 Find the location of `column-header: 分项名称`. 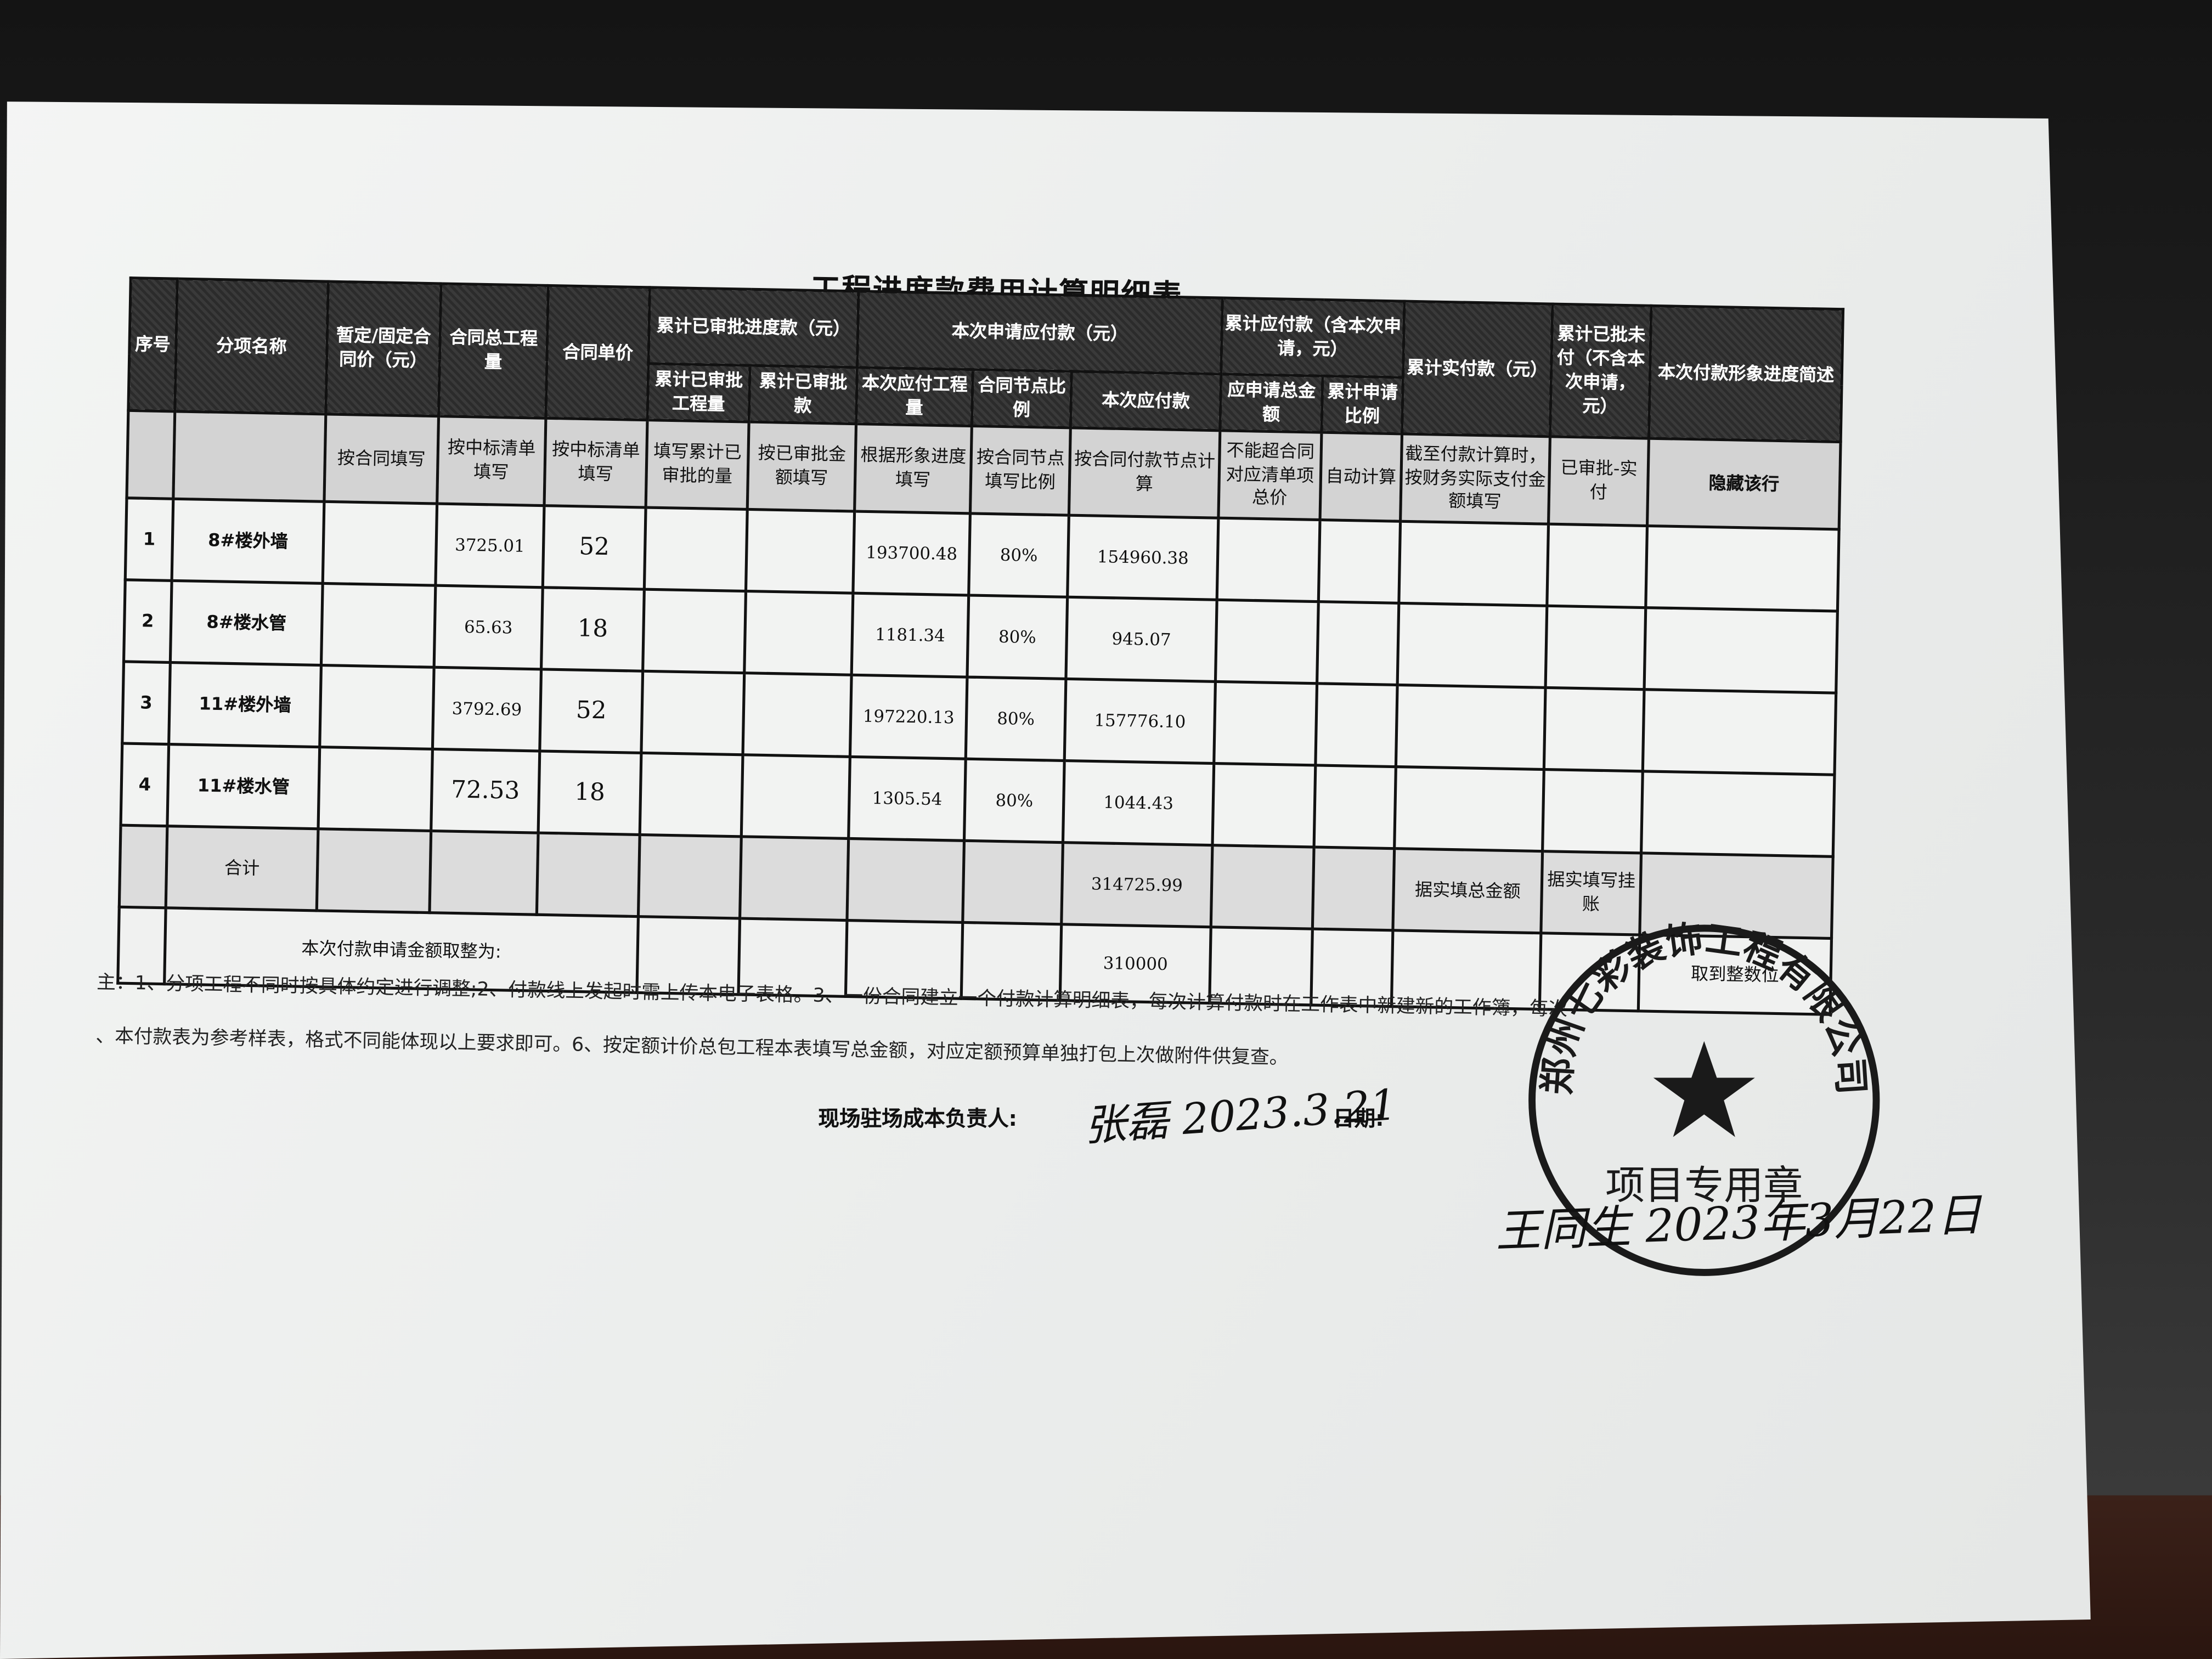

column-header: 分项名称 is located at coordinates (252, 346).